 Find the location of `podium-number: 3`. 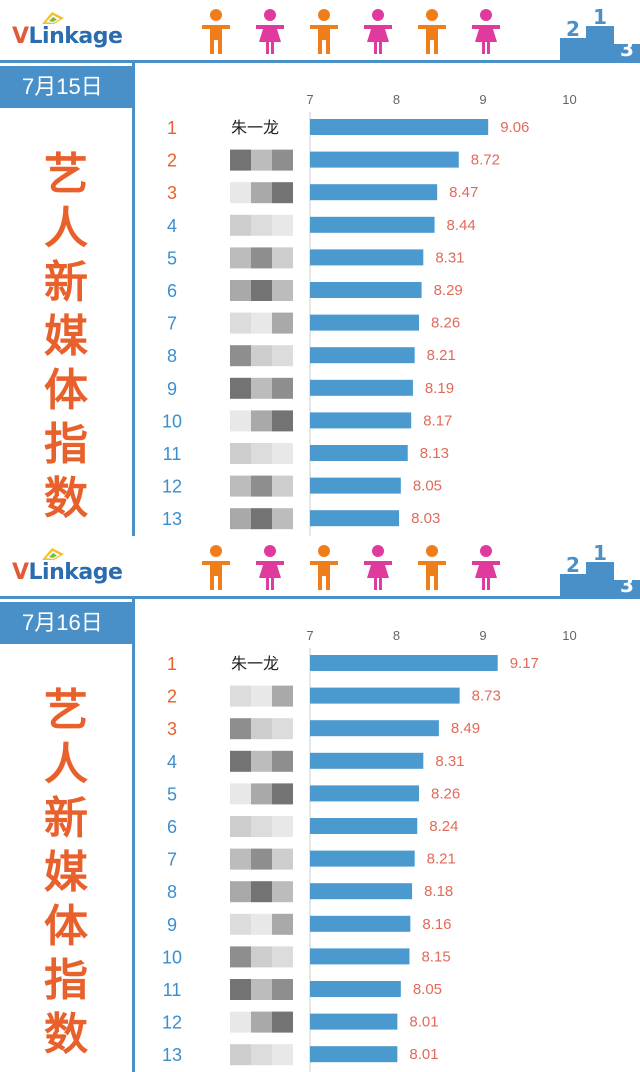

podium-number: 3 is located at coordinates (627, 585).